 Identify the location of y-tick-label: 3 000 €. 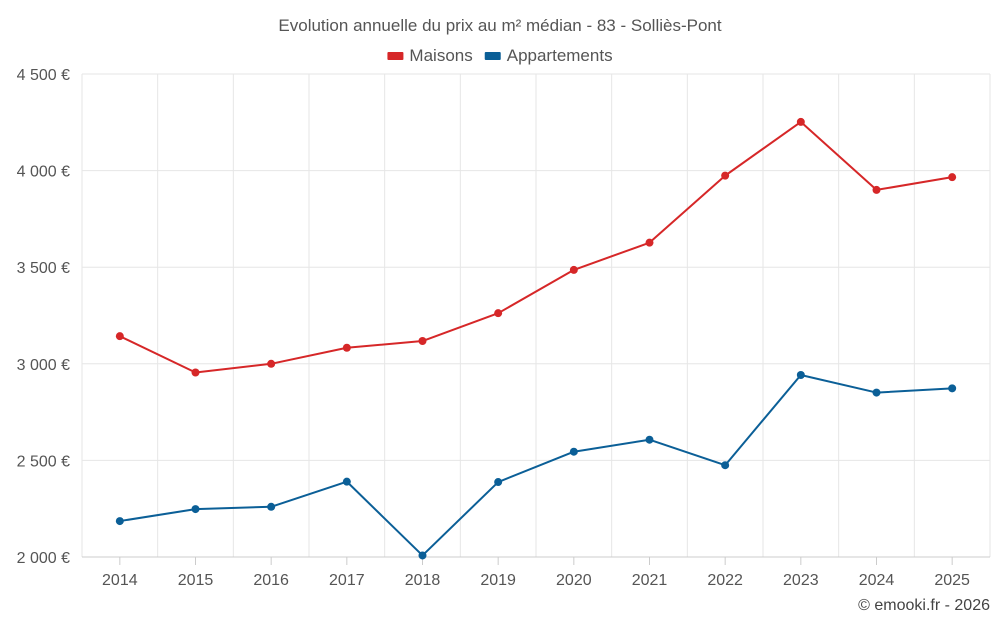
(43, 365).